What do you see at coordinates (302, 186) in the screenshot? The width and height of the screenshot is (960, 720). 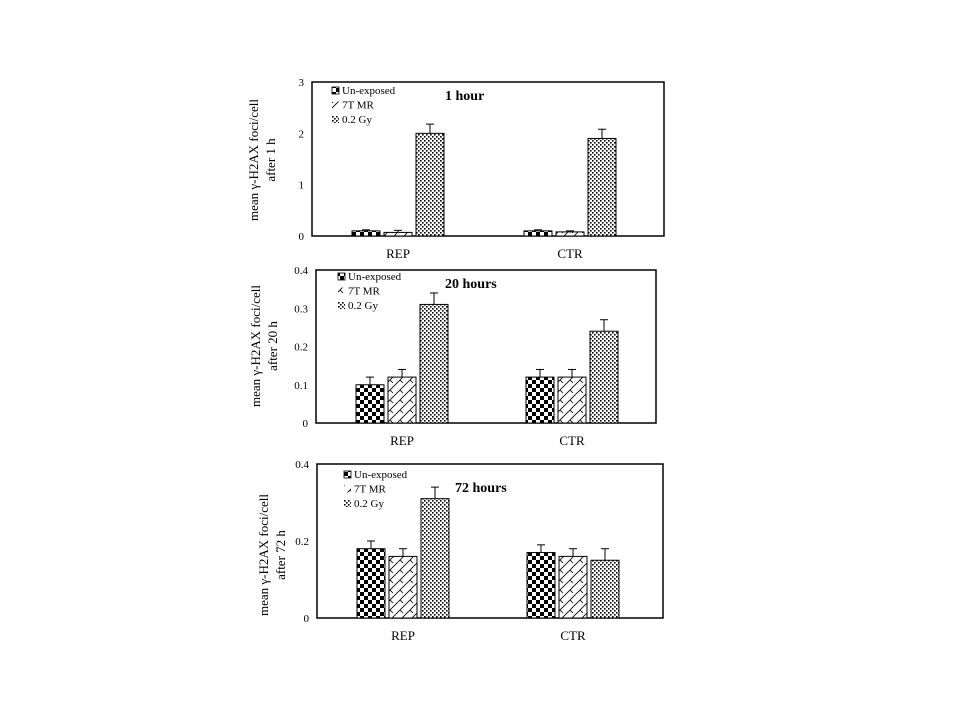 I see `y-tick-label: 1` at bounding box center [302, 186].